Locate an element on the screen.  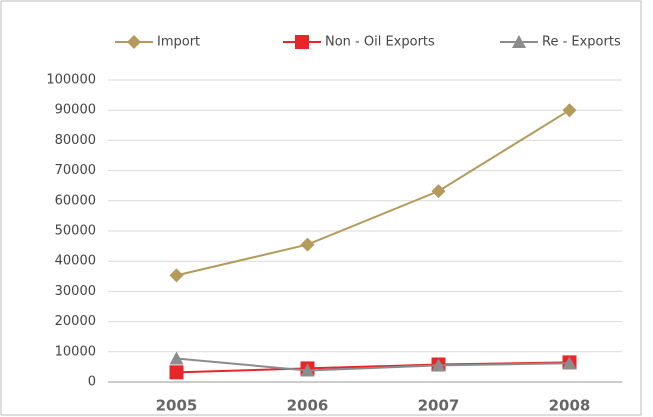
y-tick-label: 80000 is located at coordinates (75, 140).